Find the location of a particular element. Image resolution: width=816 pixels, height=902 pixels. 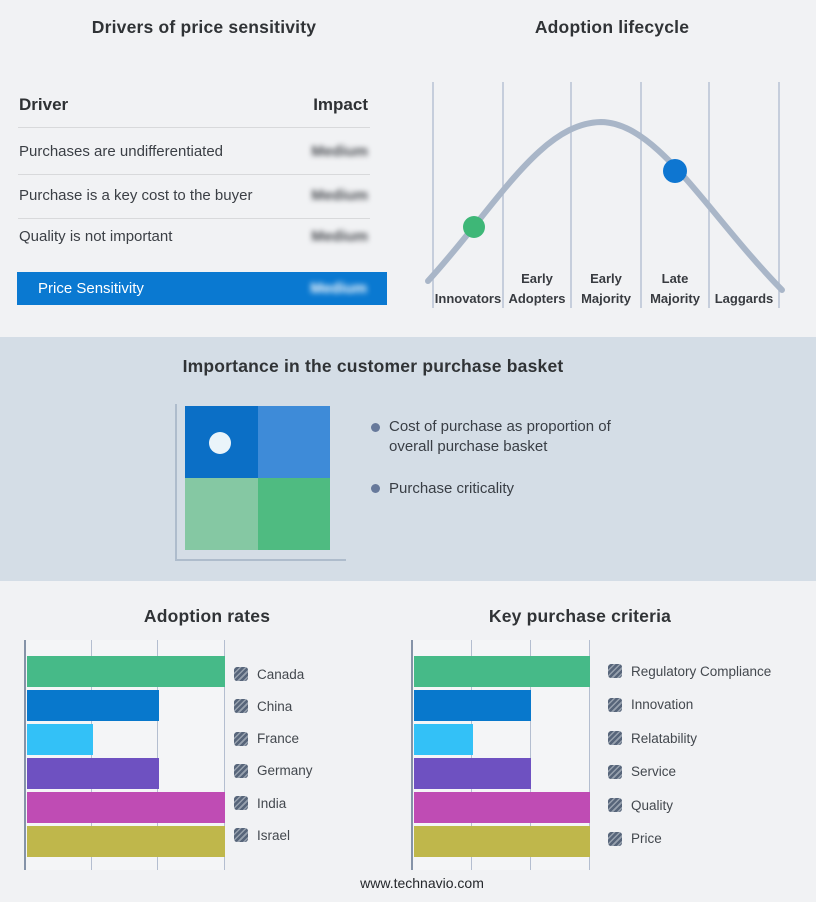

legend-item: Canada is located at coordinates (273, 674).